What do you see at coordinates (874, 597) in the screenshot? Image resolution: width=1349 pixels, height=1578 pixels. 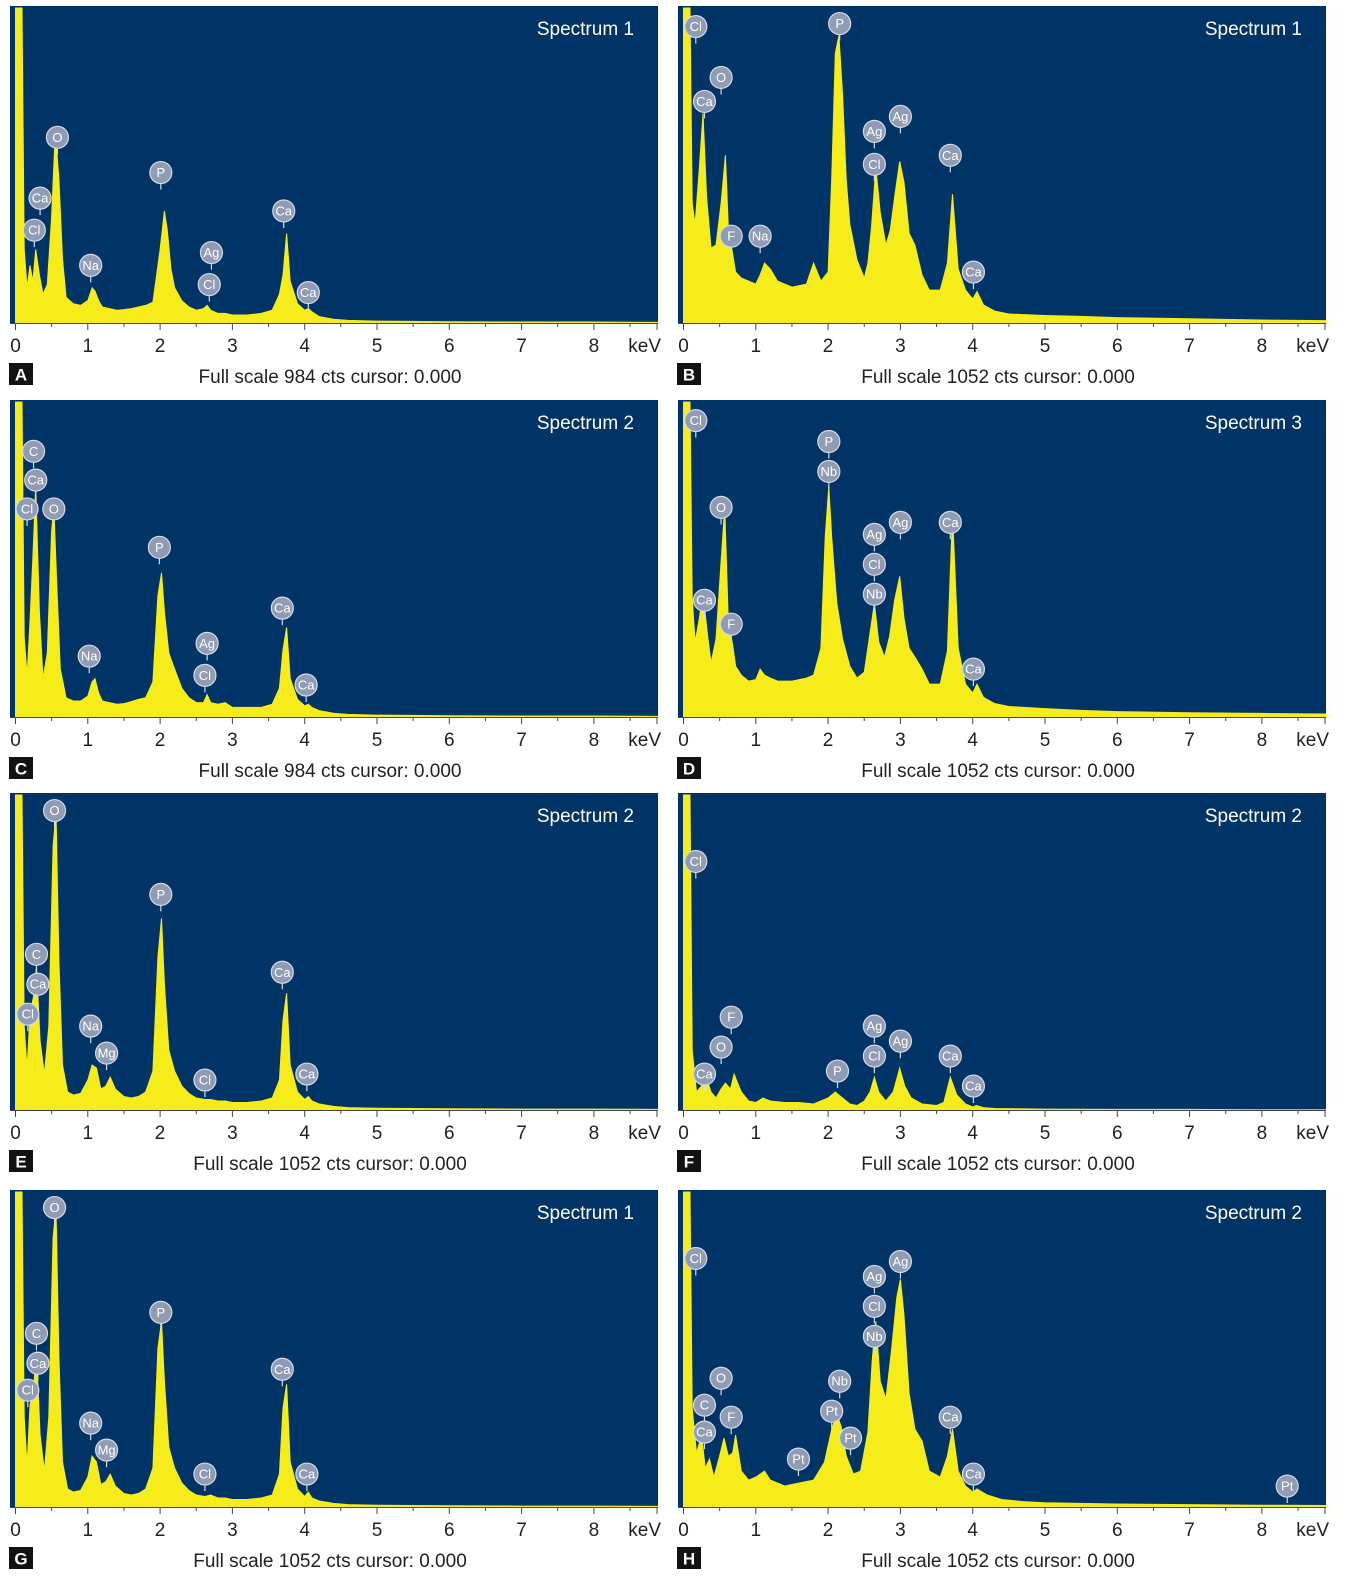 I see `element-marker: Nb` at bounding box center [874, 597].